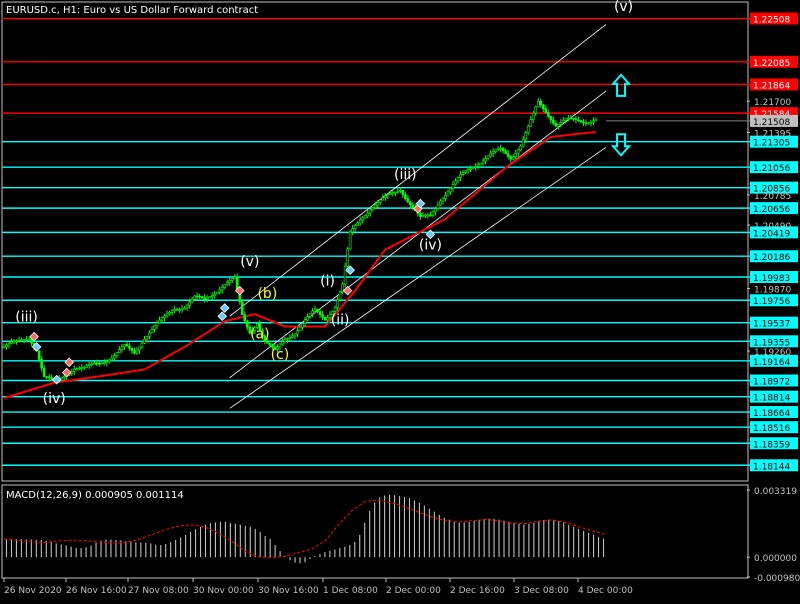  I want to click on time-tick-label: 4 Dec 00:00, so click(605, 591).